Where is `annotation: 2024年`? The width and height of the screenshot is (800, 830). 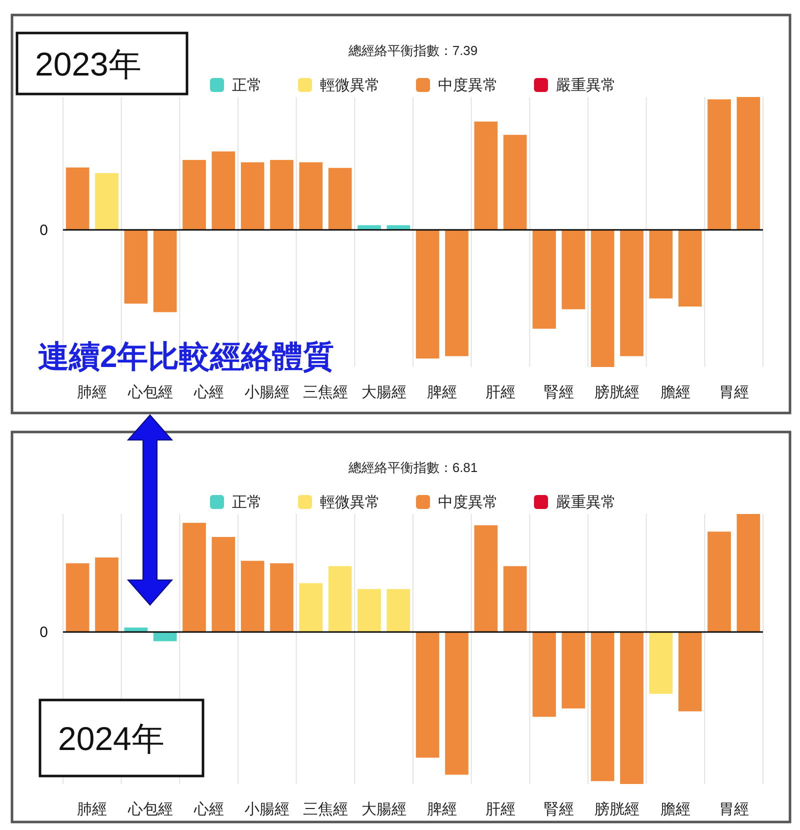 annotation: 2024年 is located at coordinates (111, 738).